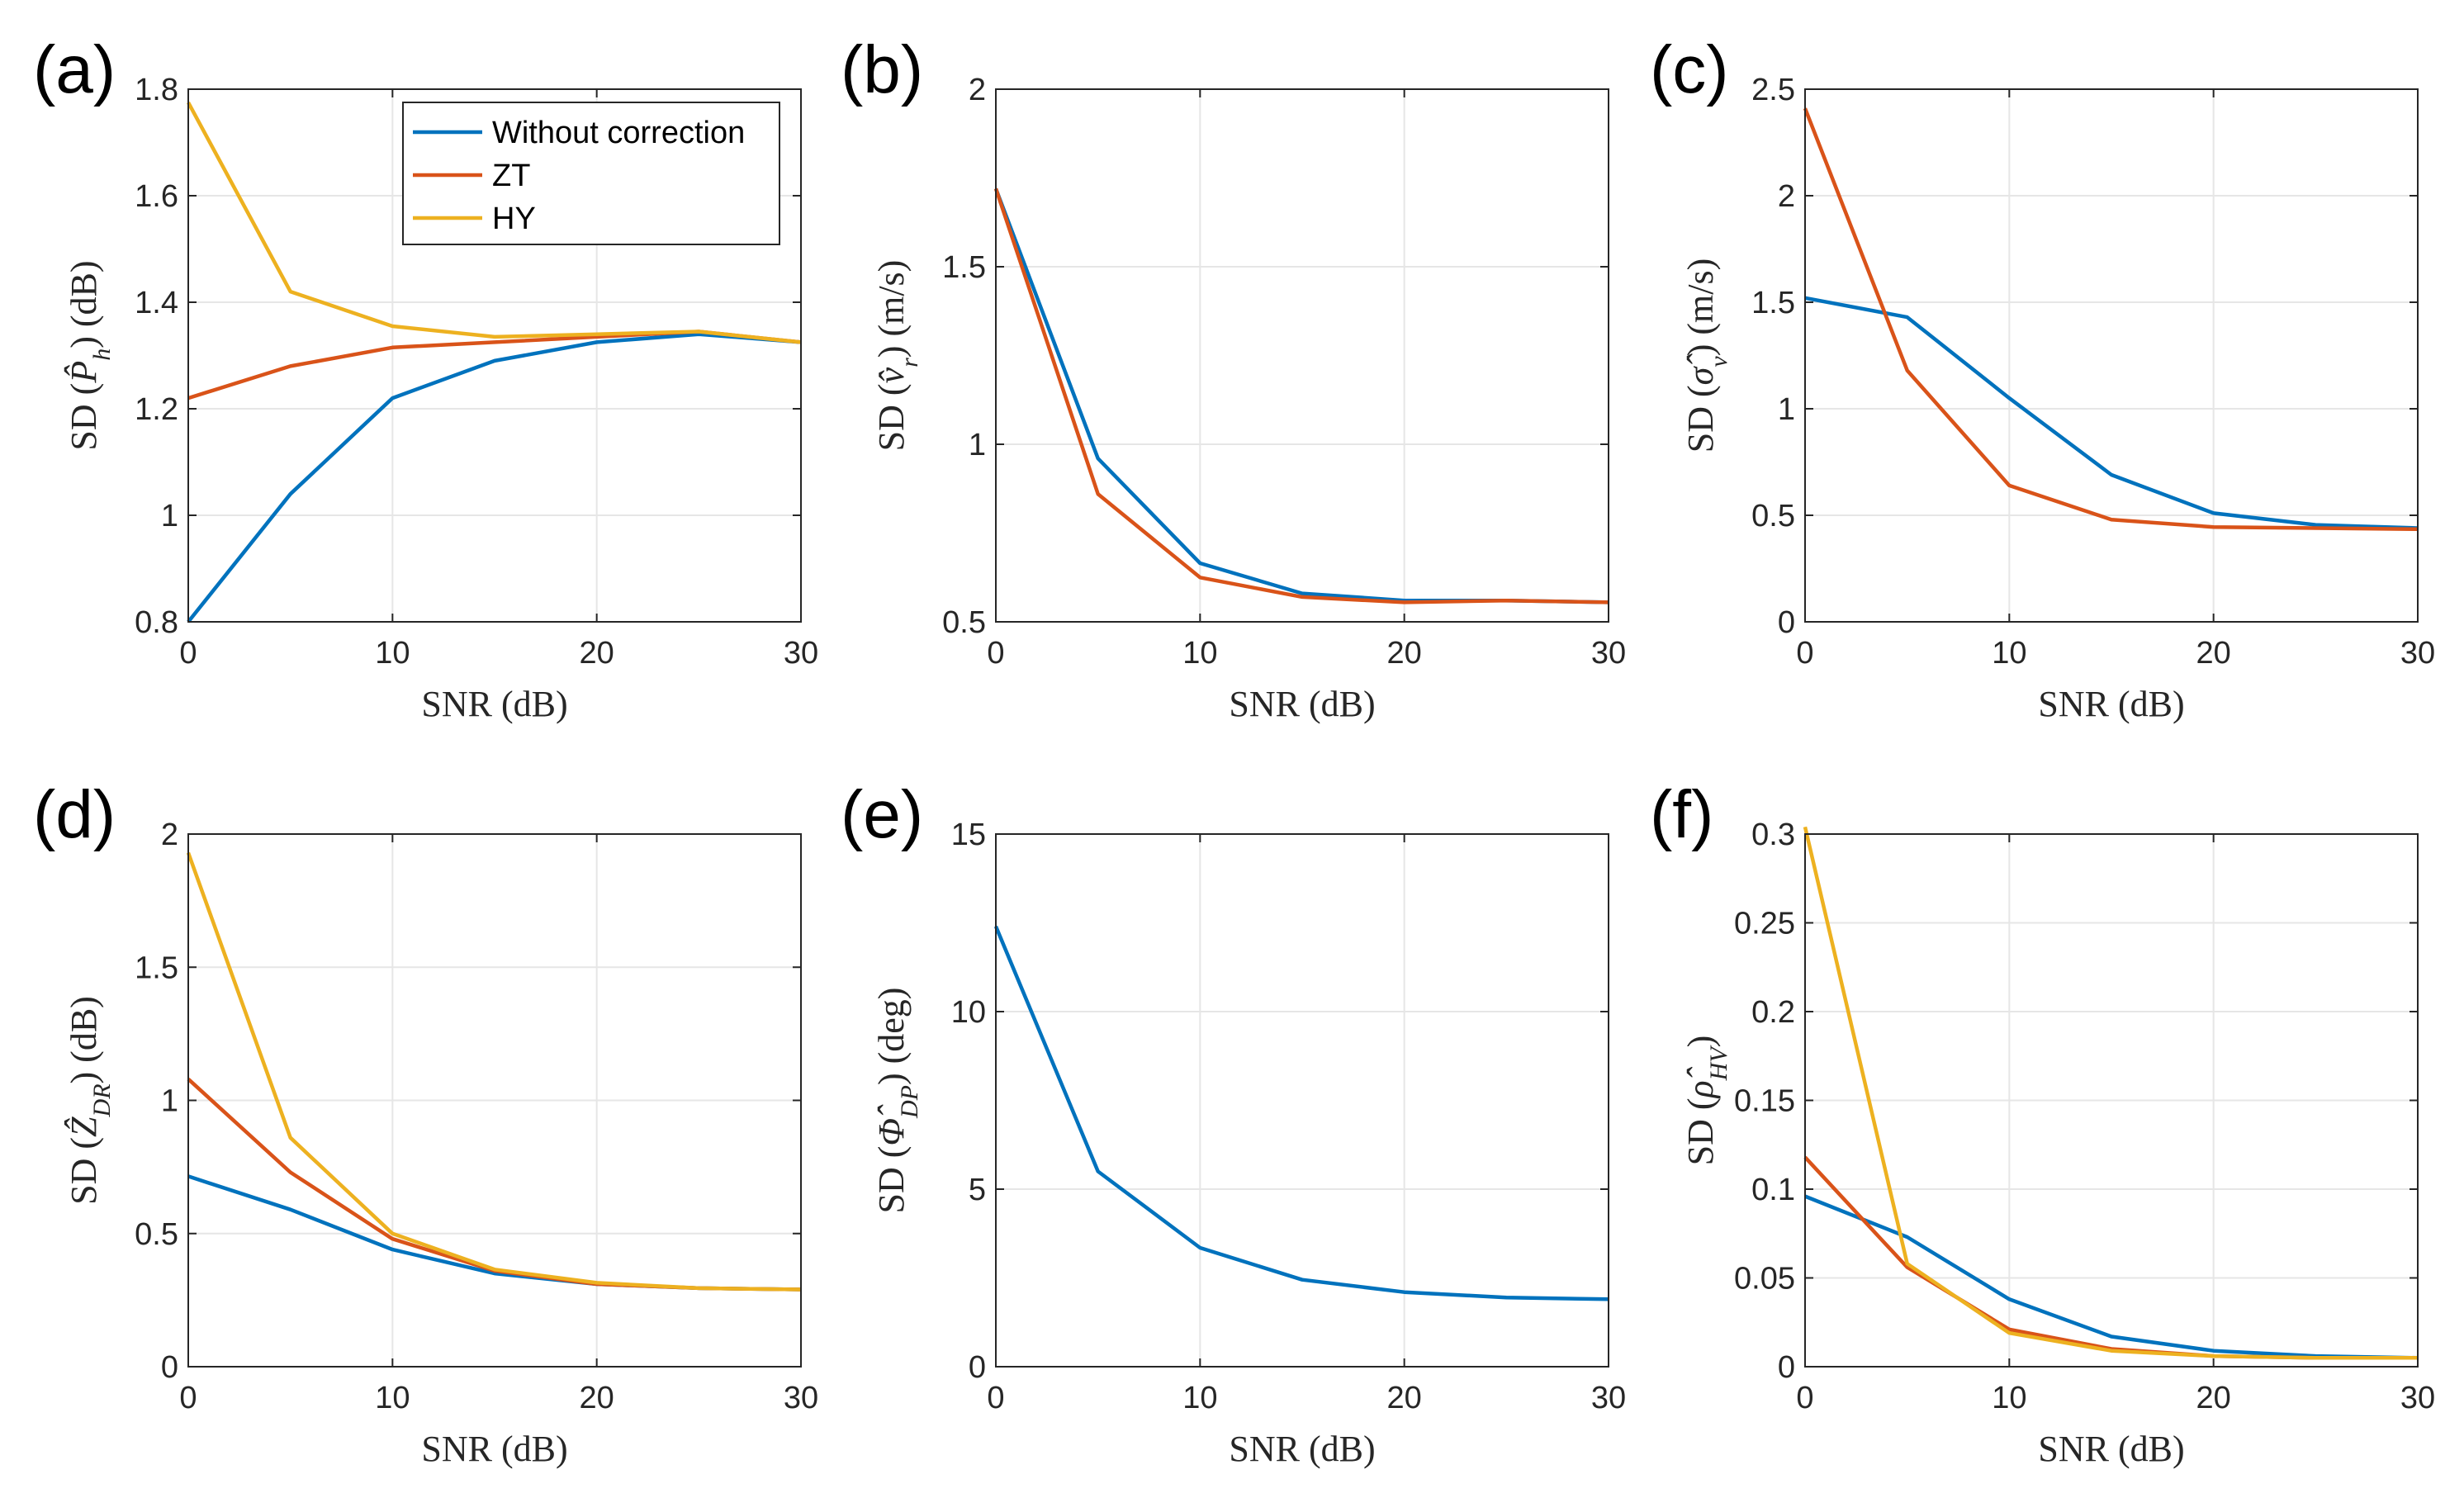 The width and height of the screenshot is (2464, 1498). I want to click on y-tick-label: 0.2, so click(1773, 1013).